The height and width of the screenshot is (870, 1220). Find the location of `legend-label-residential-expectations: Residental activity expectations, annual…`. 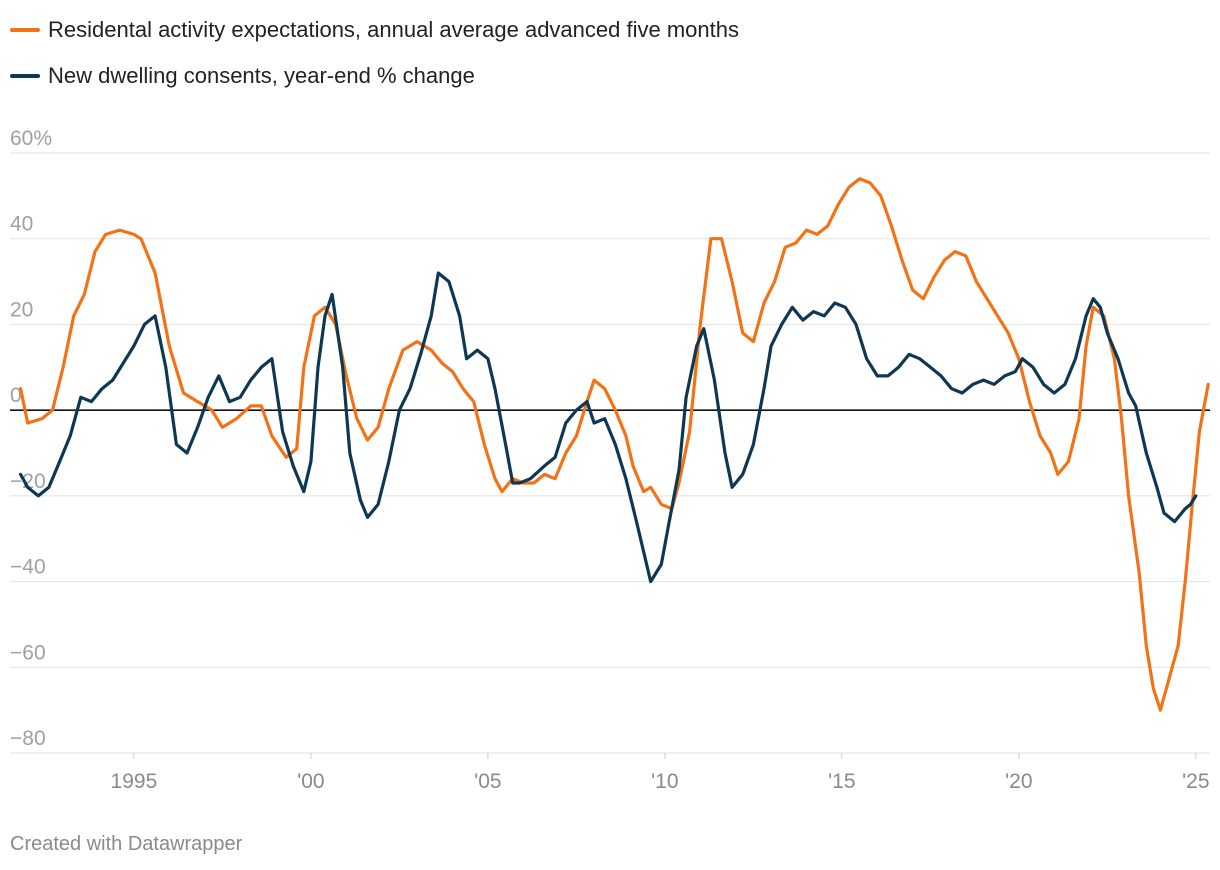

legend-label-residential-expectations: Residental activity expectations, annual… is located at coordinates (393, 29).